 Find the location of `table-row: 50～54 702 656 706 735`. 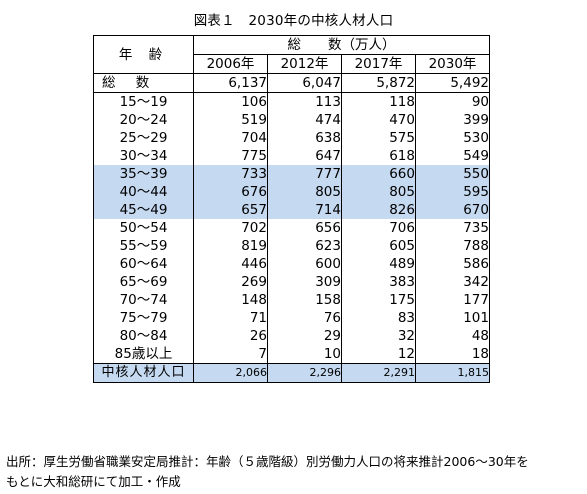

table-row: 50～54 702 656 706 735 is located at coordinates (291, 228).